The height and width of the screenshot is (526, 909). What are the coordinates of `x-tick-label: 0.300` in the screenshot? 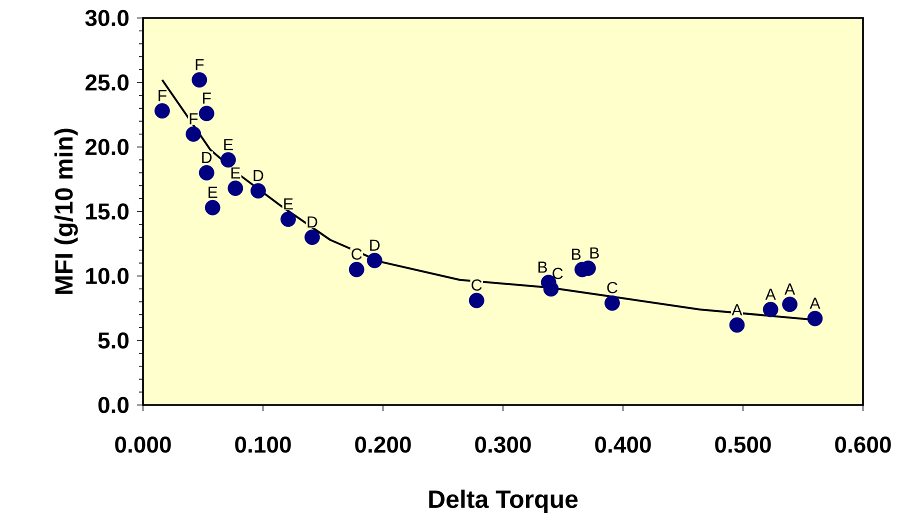 It's located at (503, 444).